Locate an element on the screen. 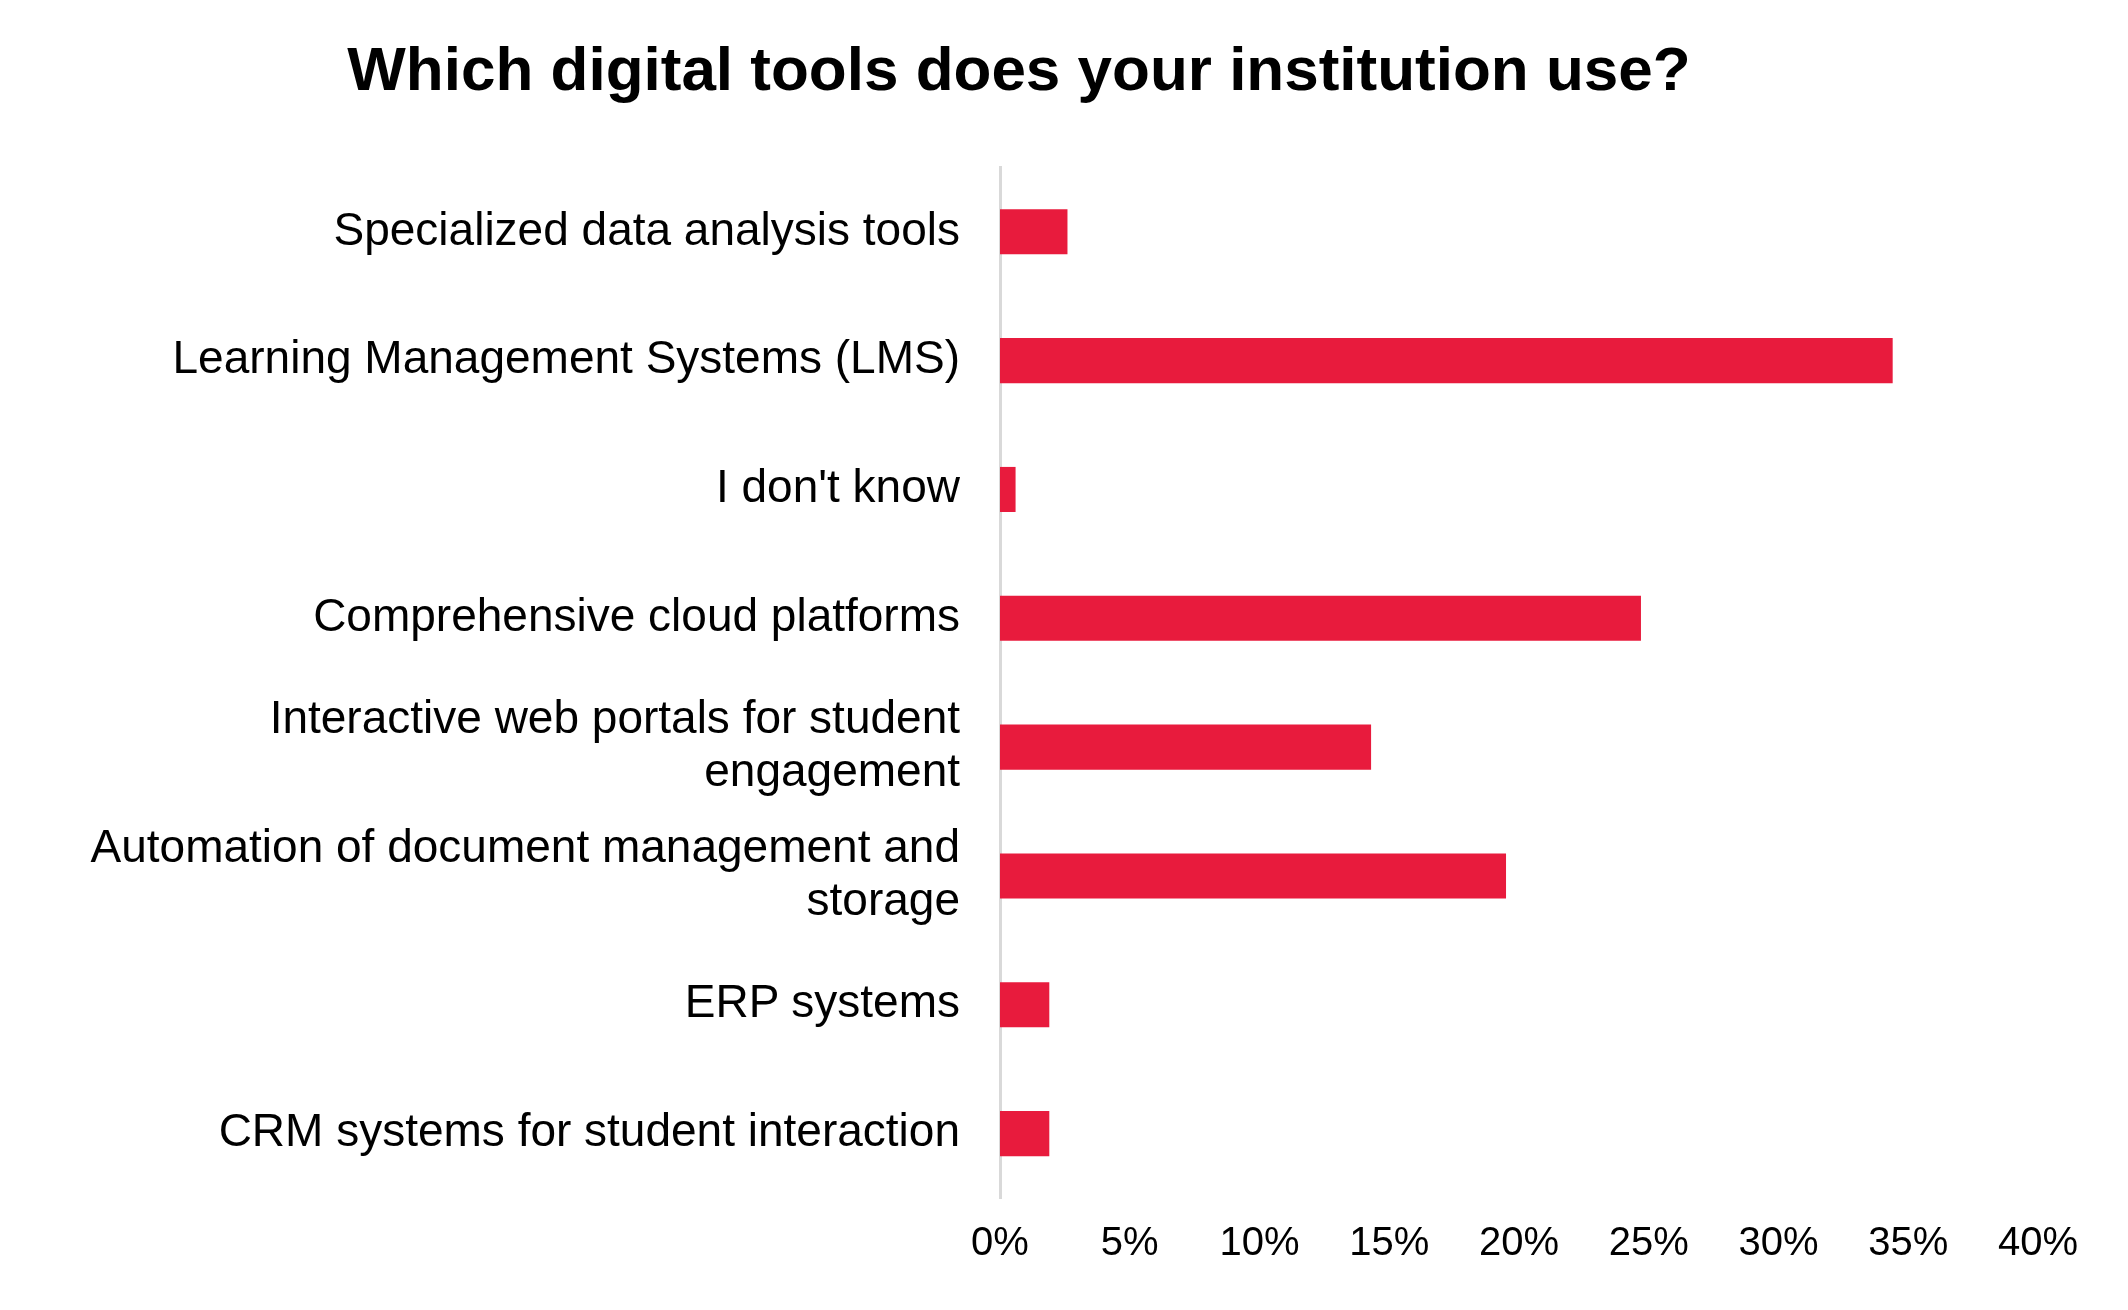  chart-title: Which digital tools does your institution use? is located at coordinates (1019, 69).